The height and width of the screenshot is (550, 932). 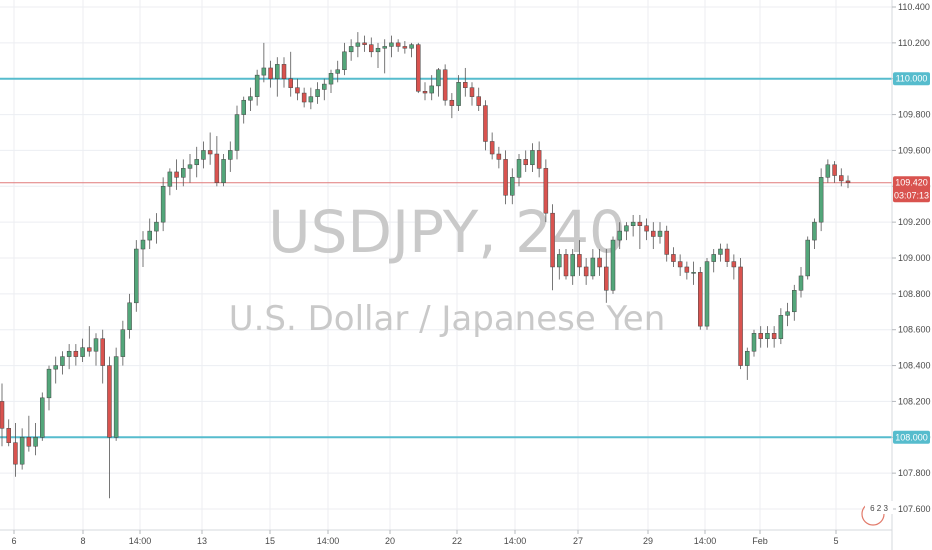 I want to click on logo-bg, so click(x=879, y=507).